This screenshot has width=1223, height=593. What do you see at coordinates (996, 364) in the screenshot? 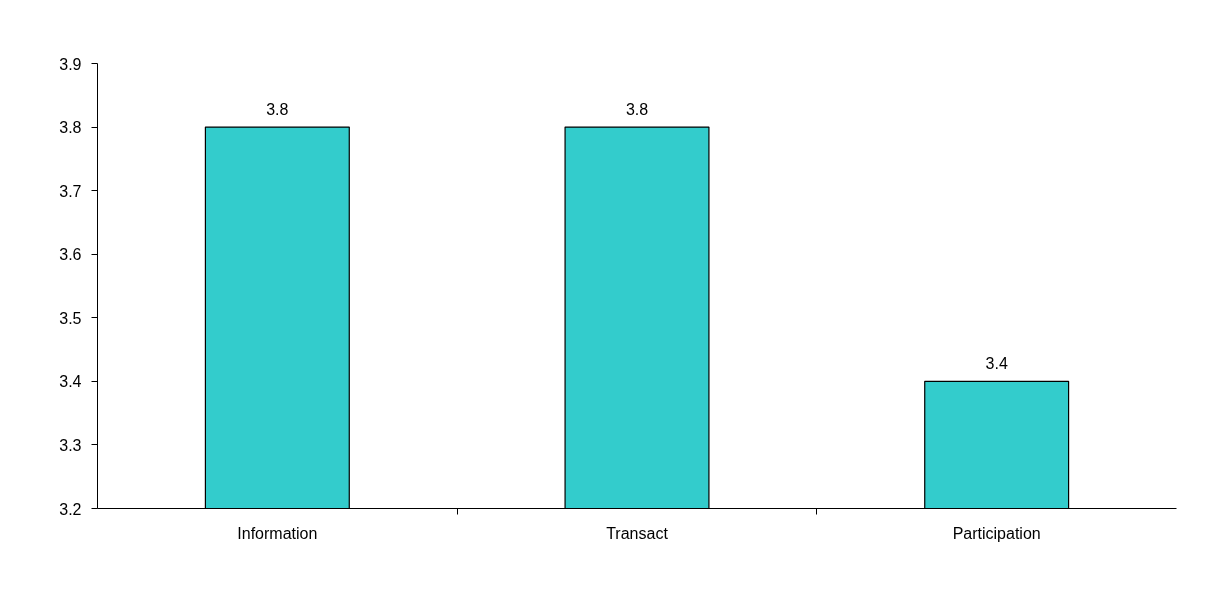
I see `data-label: 3.4` at bounding box center [996, 364].